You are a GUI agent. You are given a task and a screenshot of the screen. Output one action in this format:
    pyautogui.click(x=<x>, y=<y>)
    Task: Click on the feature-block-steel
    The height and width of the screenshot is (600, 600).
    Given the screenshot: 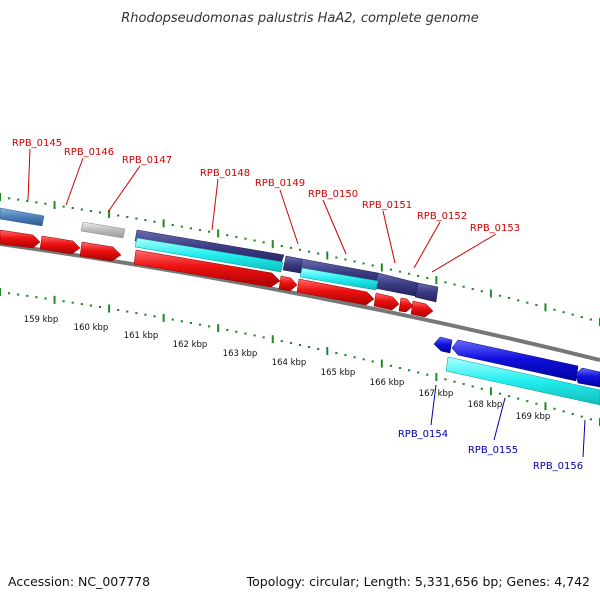 What is the action you would take?
    pyautogui.click(x=22, y=217)
    